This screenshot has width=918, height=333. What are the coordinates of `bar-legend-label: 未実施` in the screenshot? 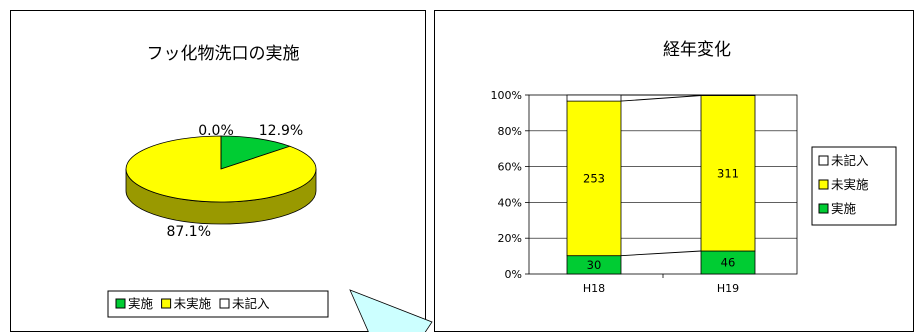 It's located at (850, 184).